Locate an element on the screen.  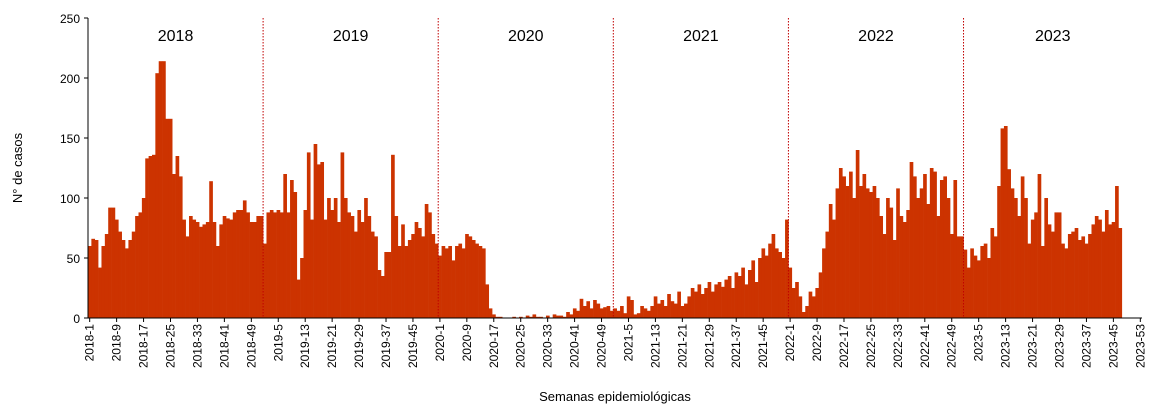
x-axis-title: Semanas epidemiológicas is located at coordinates (615, 396).